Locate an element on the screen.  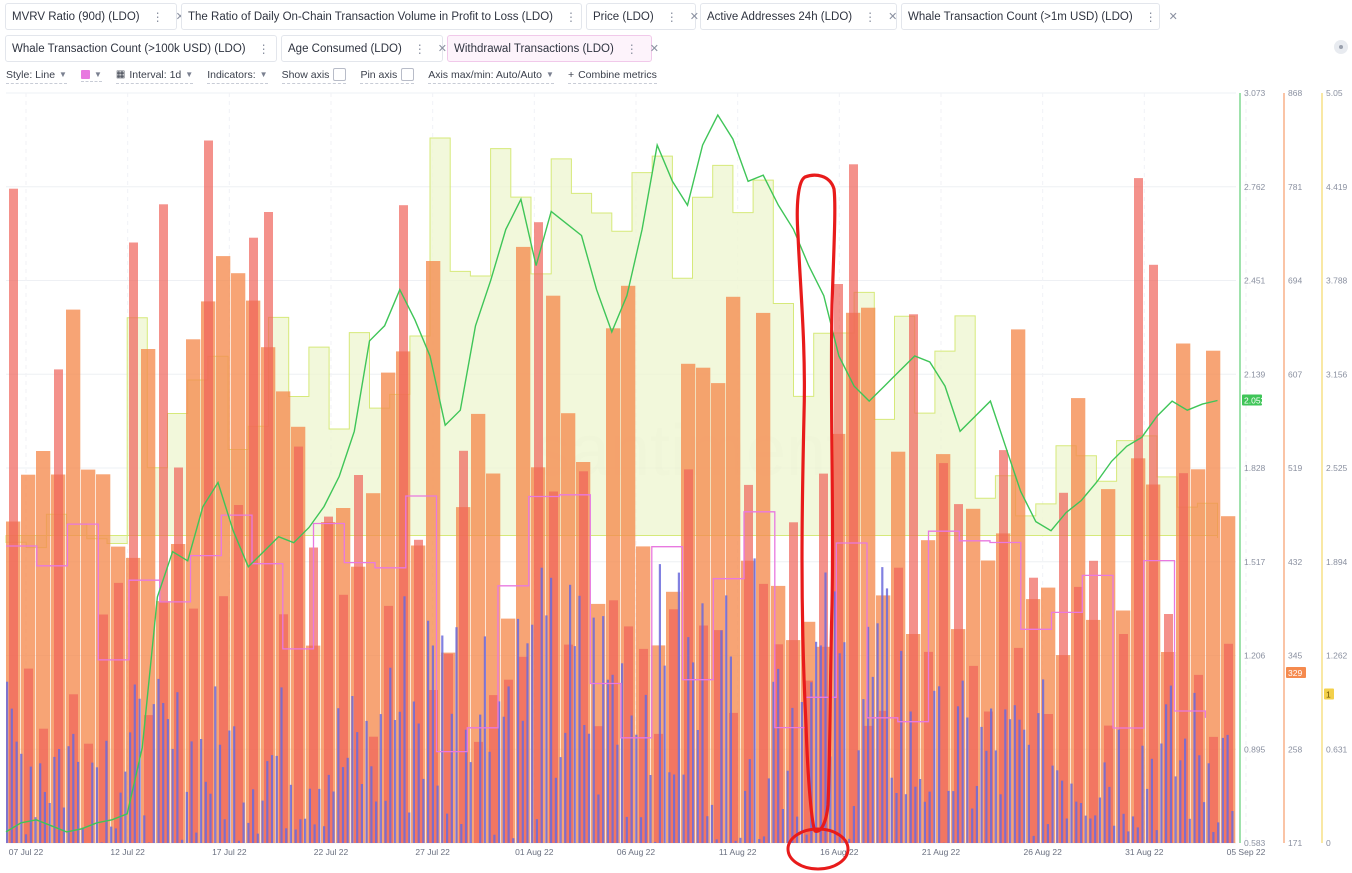
chevron-down-icon: ▼ is located at coordinates (97, 74).